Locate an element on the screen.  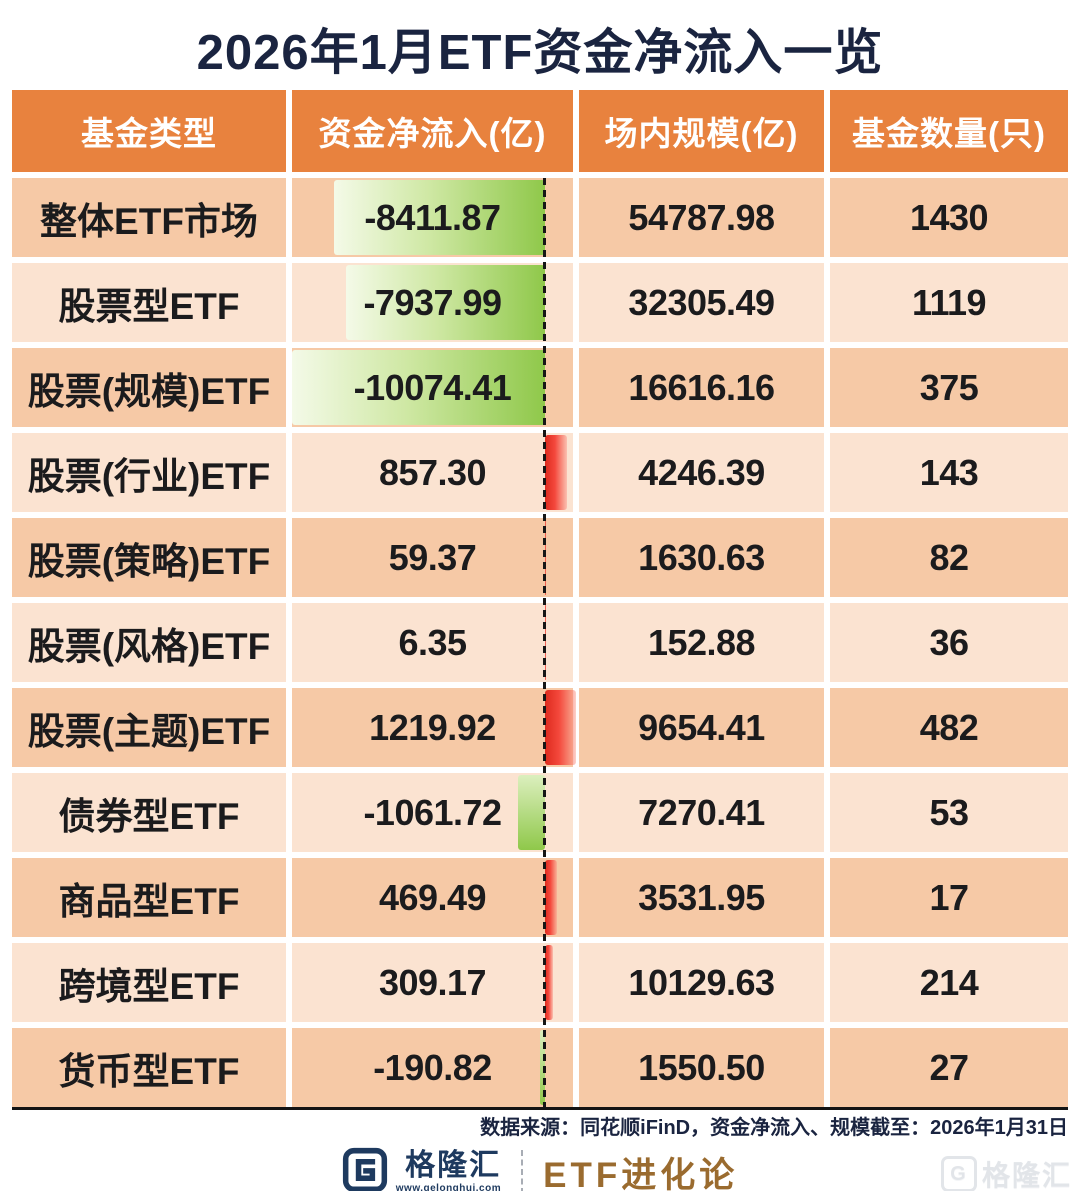
count-cell: 82 is located at coordinates (949, 557).